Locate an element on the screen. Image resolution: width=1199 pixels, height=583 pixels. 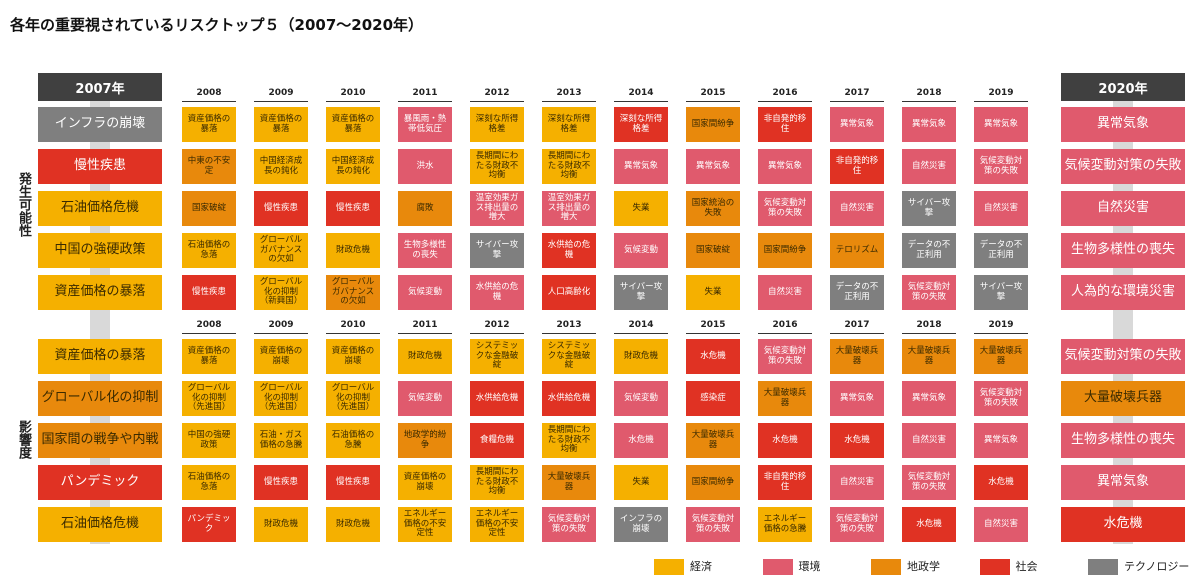
risk-cell: 腐敗 is located at coordinates (425, 208).